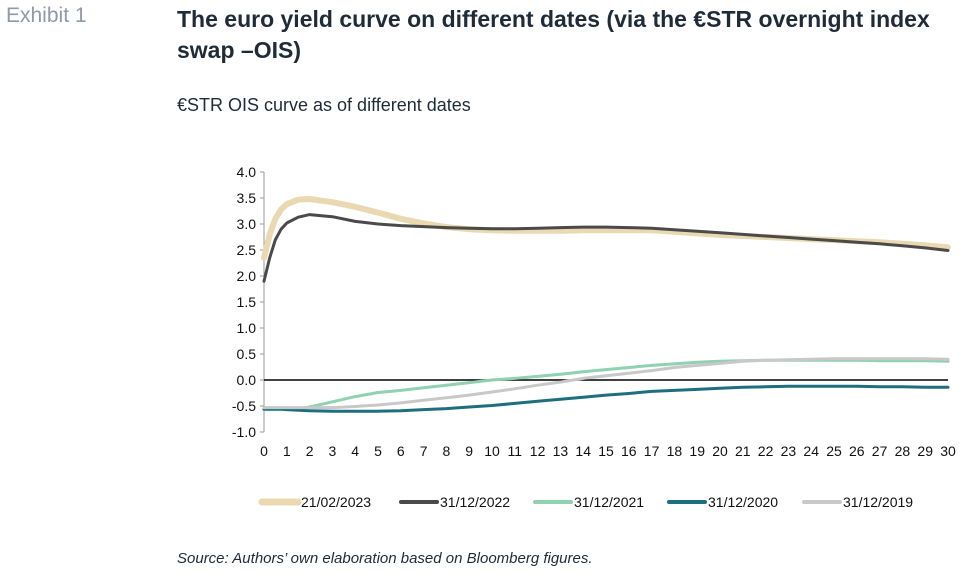 This screenshot has height=582, width=969. Describe the element at coordinates (378, 451) in the screenshot. I see `x-tick-label: 5` at that location.